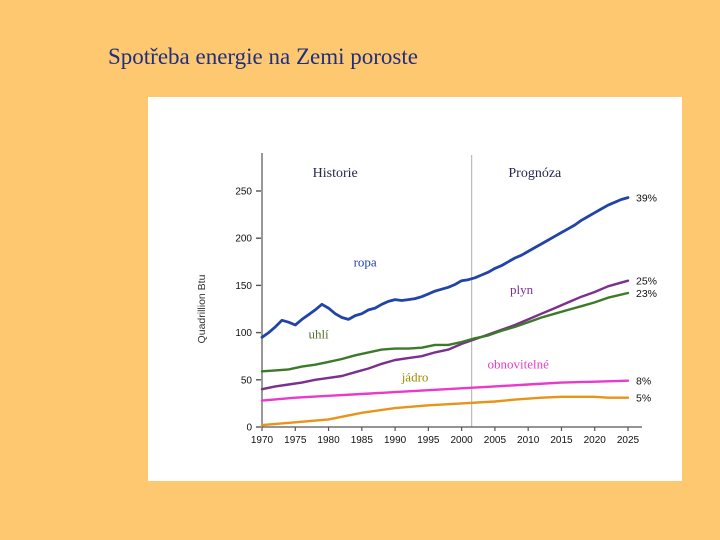 The height and width of the screenshot is (540, 720). Describe the element at coordinates (445, 390) in the screenshot. I see `series-line-obnovitelne` at that location.